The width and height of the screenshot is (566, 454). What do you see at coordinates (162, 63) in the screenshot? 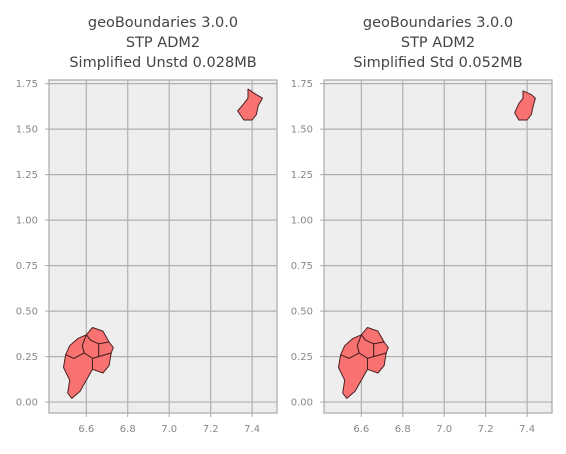
I see `chart-title-line-3: Simplified Unstd 0.028MB` at bounding box center [162, 63].